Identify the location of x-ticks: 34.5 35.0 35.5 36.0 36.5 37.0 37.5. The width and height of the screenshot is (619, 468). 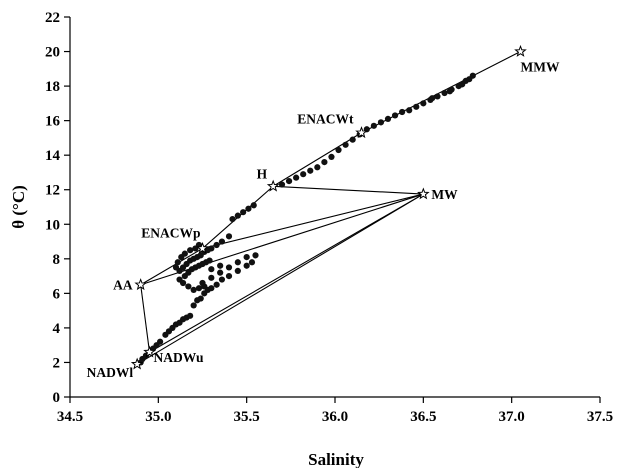
(335, 411).